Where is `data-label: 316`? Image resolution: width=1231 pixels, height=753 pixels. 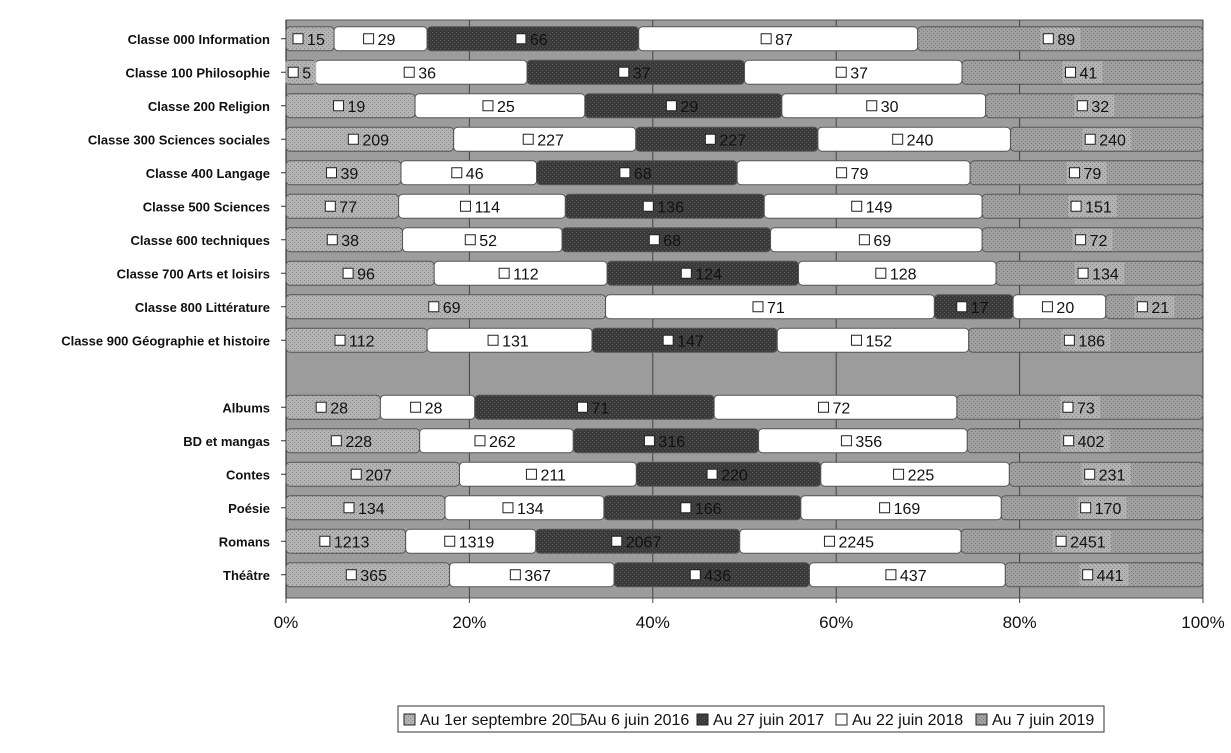
data-label: 316 is located at coordinates (671, 442).